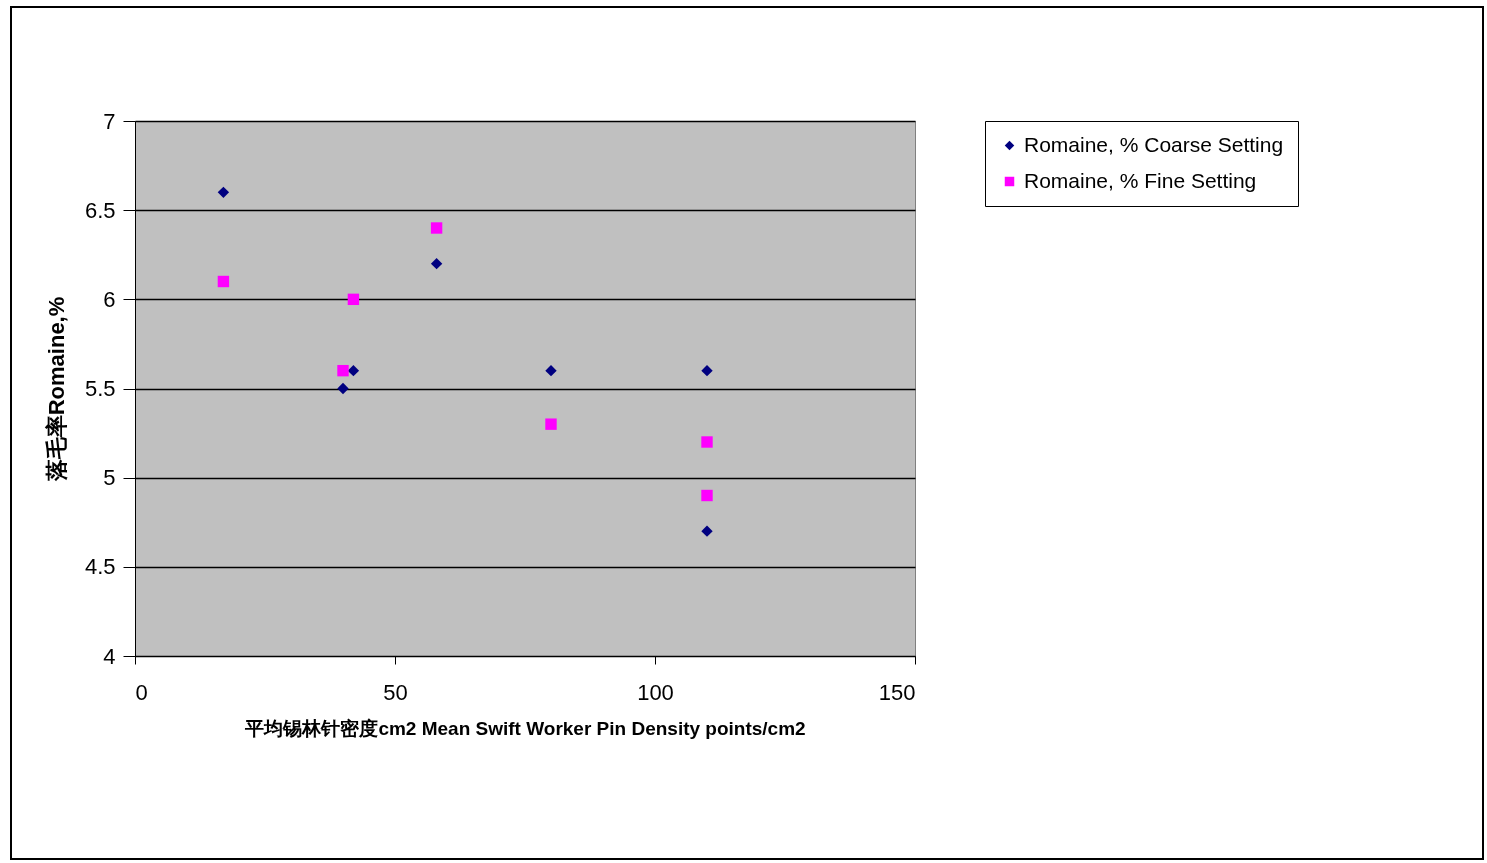  What do you see at coordinates (395, 692) in the screenshot?
I see `x-tick-label: 50` at bounding box center [395, 692].